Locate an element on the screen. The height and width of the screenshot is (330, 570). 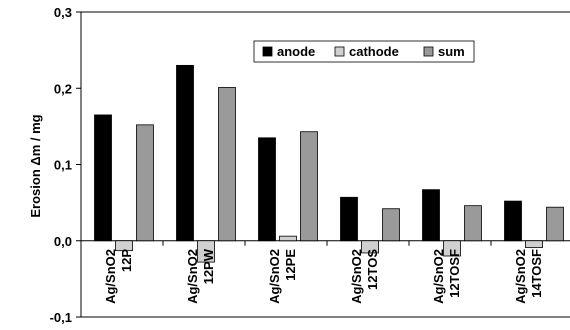
category-label: 14TOSF is located at coordinates (536, 273).